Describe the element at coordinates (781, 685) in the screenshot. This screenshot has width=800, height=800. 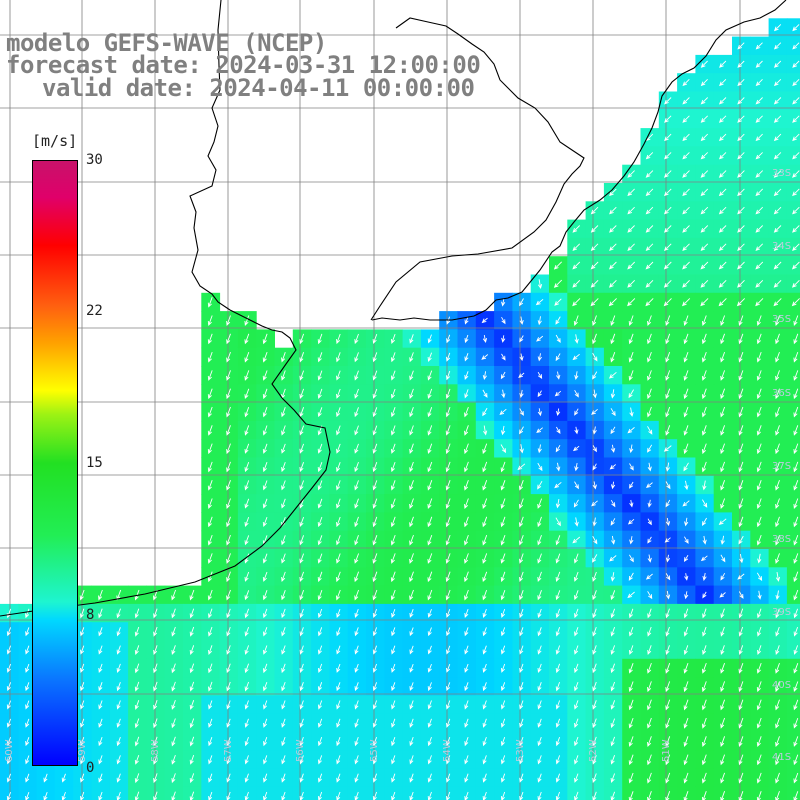
I see `lat-label: 40S` at that location.